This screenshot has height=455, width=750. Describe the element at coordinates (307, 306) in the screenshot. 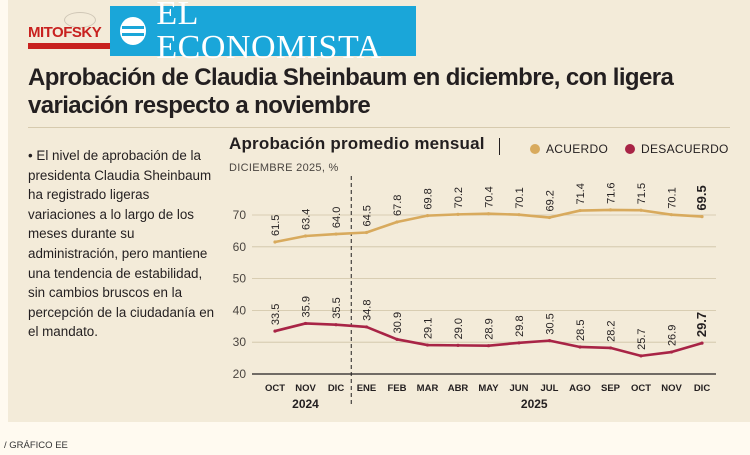

I see `data-label-desacuerdo-1: 35.9` at that location.